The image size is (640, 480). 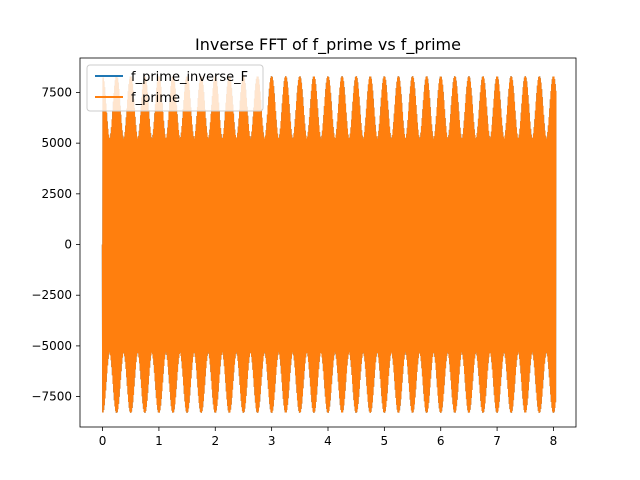 What do you see at coordinates (56, 92) in the screenshot?
I see `y-tick-label: 7500` at bounding box center [56, 92].